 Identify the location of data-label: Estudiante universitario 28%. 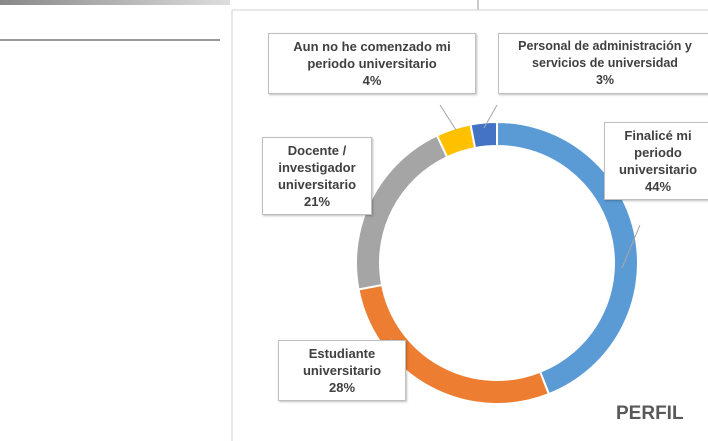
(342, 370).